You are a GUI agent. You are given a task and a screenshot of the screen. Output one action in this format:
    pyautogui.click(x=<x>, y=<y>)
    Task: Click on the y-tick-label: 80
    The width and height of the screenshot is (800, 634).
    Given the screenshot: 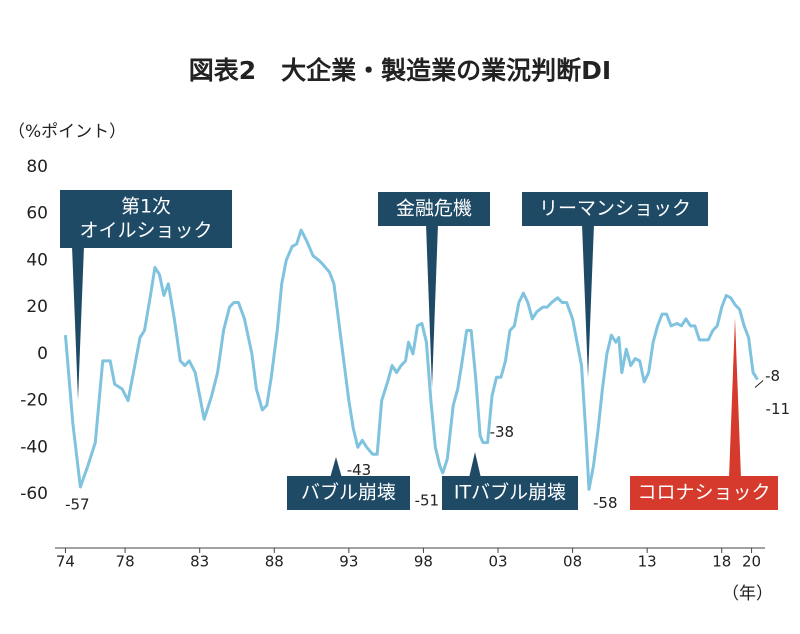 What is the action you would take?
    pyautogui.click(x=37, y=167)
    